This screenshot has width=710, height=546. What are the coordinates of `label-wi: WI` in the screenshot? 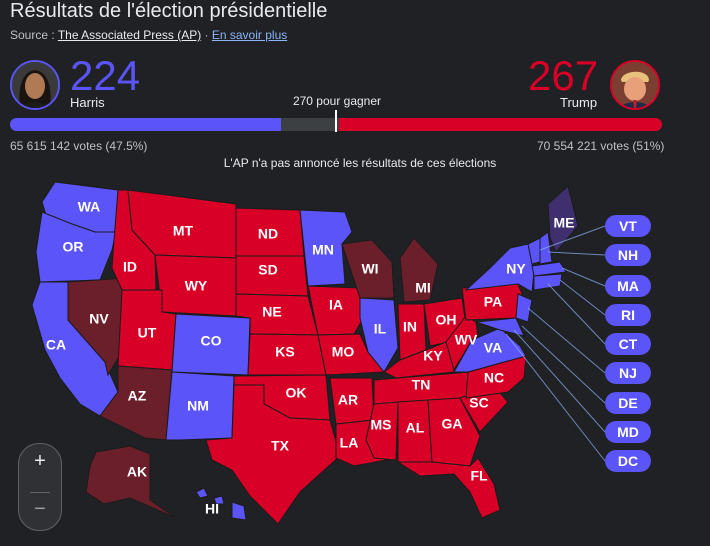 It's located at (369, 269).